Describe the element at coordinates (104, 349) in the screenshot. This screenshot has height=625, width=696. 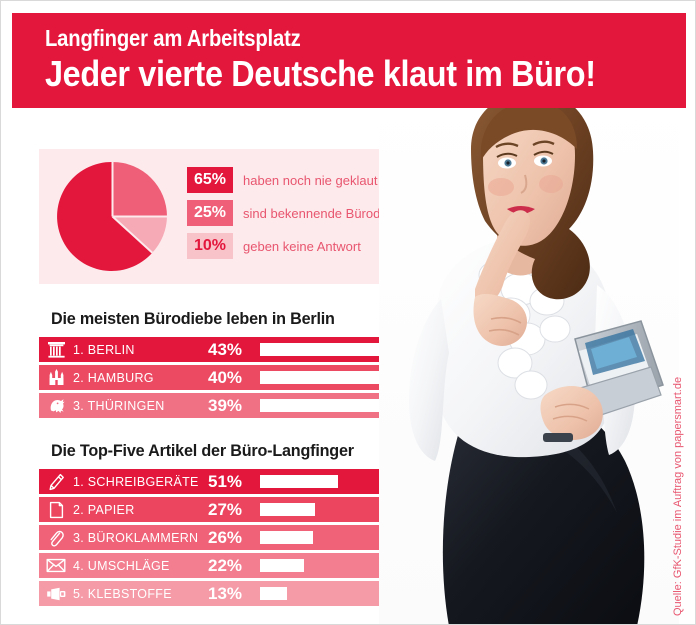
I see `row-label: 1. BERLIN` at that location.